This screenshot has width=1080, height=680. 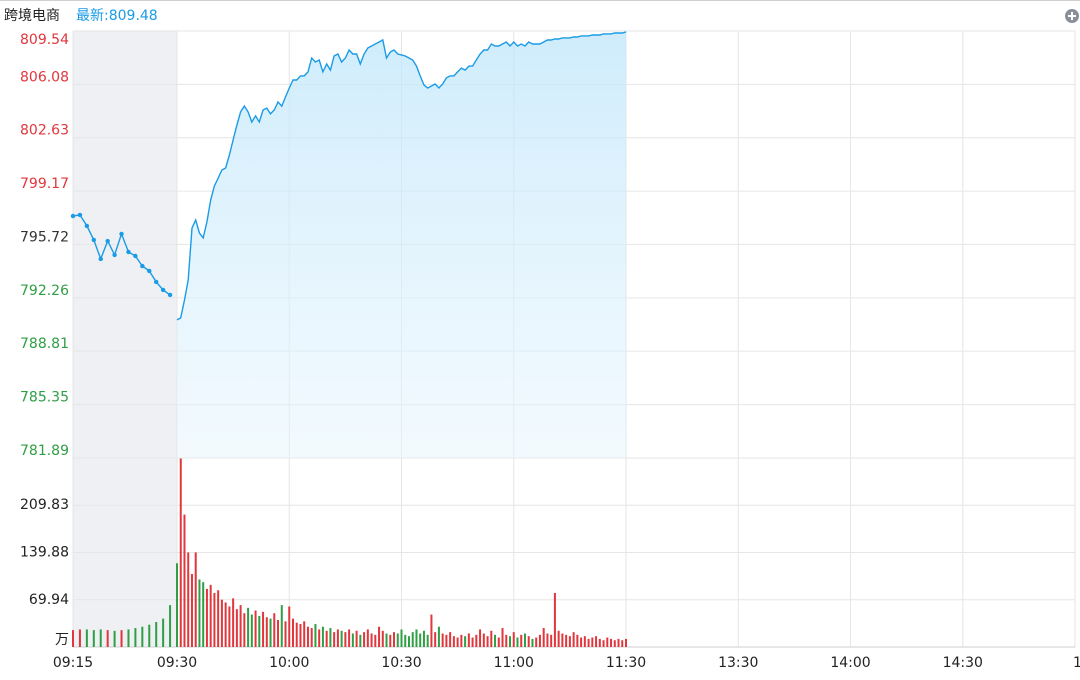 I want to click on pre-market-shade, so click(x=125, y=339).